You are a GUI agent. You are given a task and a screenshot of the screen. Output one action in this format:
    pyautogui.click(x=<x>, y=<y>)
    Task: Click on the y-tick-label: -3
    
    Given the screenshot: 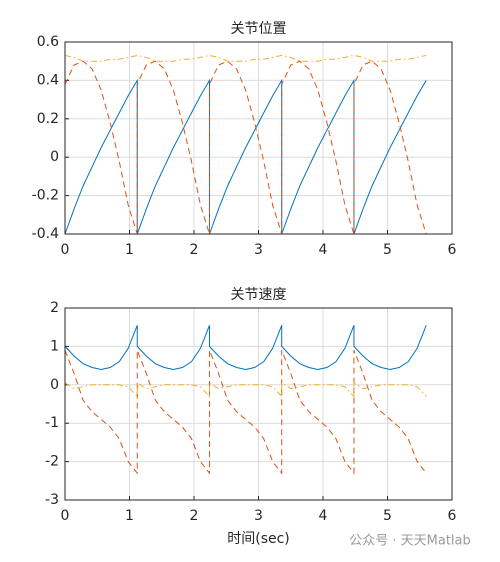 What is the action you would take?
    pyautogui.click(x=52, y=500)
    